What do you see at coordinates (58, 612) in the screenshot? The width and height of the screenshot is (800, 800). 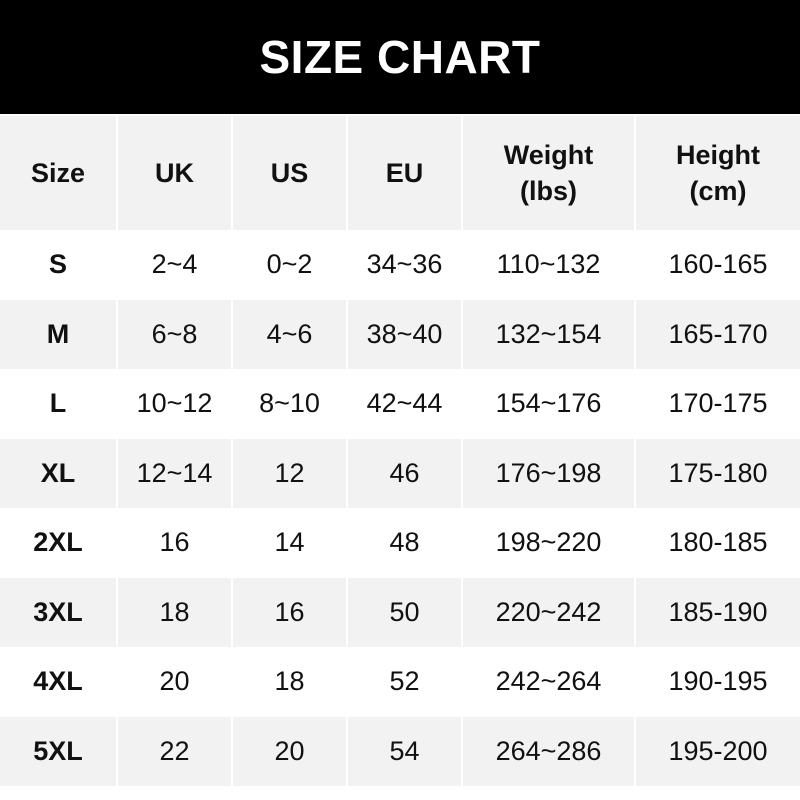 I see `size-label-cell: 3XL` at bounding box center [58, 612].